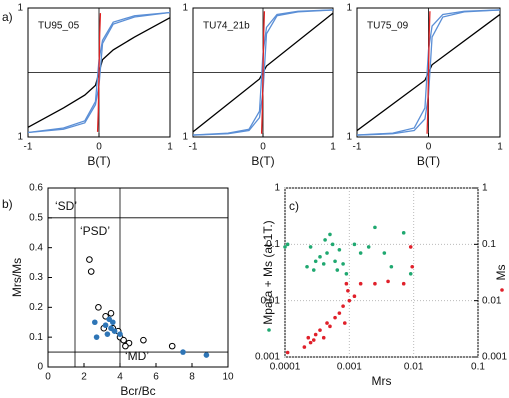  What do you see at coordinates (95, 231) in the screenshot?
I see `annotation: ‘PSD’` at bounding box center [95, 231].